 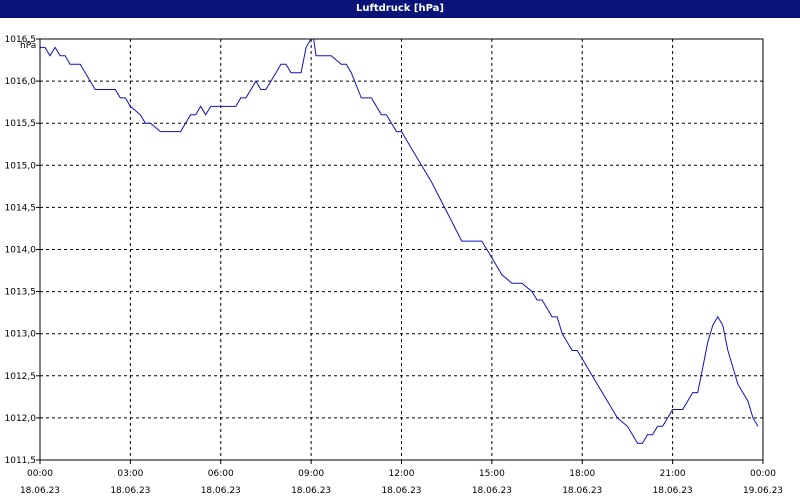 I want to click on y-tick-label: 1013,5, so click(x=21, y=293).